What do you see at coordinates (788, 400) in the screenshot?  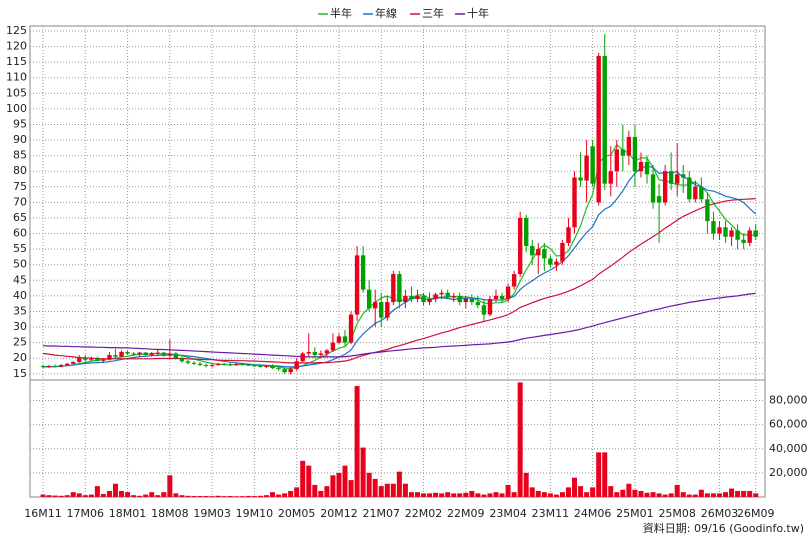 I see `volume-tick-label: 80,000` at bounding box center [788, 400].